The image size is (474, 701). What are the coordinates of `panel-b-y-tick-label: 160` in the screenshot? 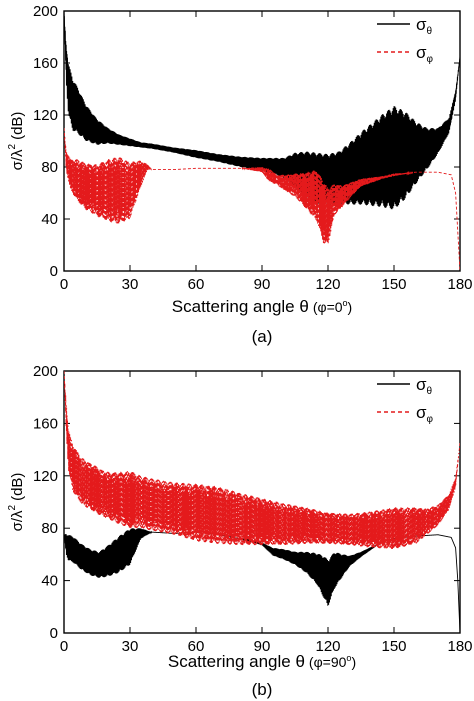 It's located at (45, 423).